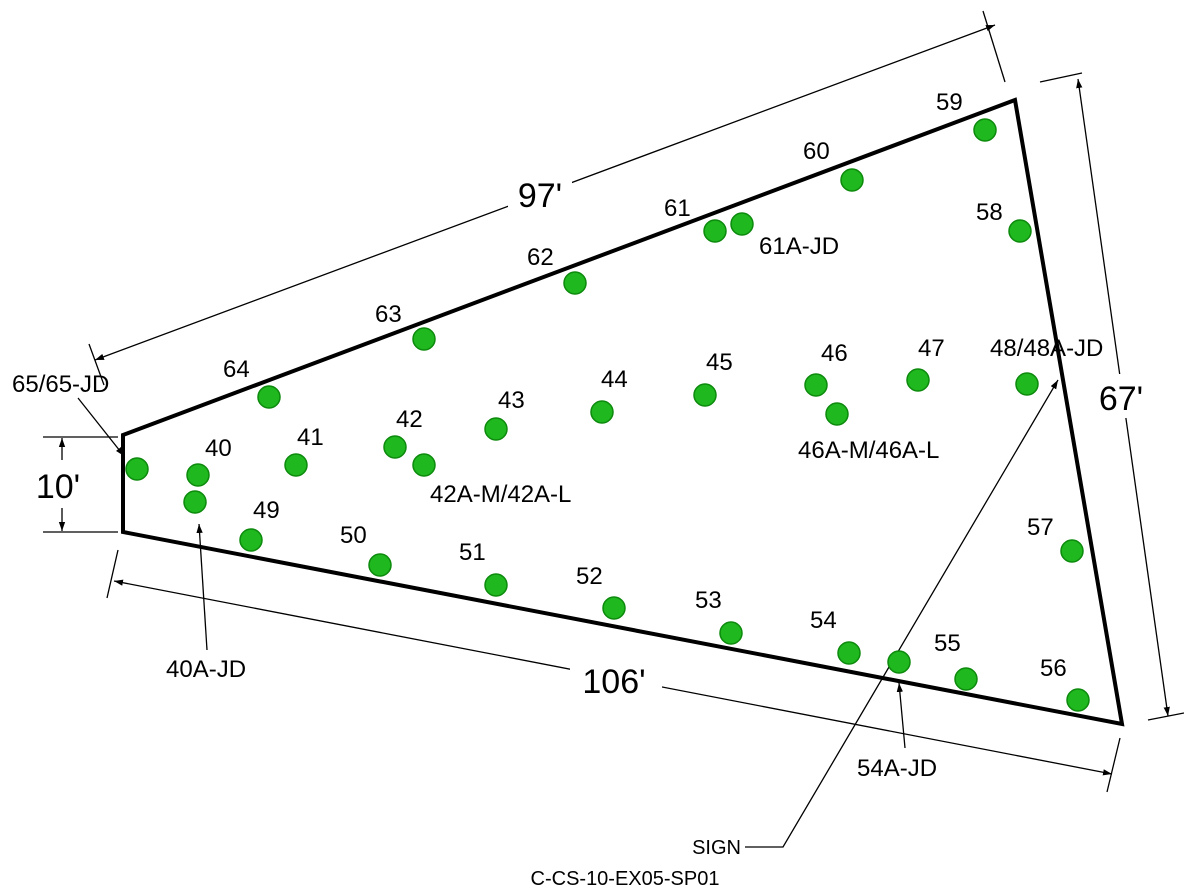  Describe the element at coordinates (310, 437) in the screenshot. I see `label-41: 41` at that location.